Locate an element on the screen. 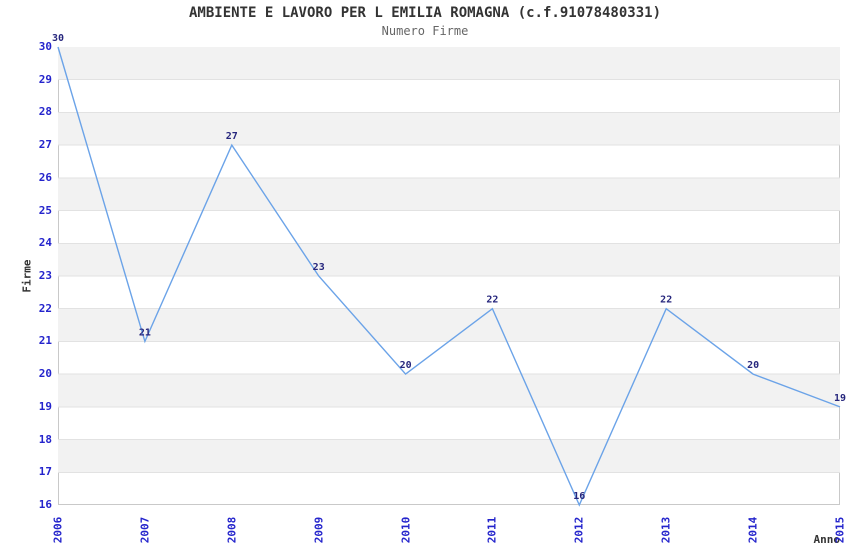 The height and width of the screenshot is (550, 850). y-axis-tick-label: 23 is located at coordinates (45, 275).